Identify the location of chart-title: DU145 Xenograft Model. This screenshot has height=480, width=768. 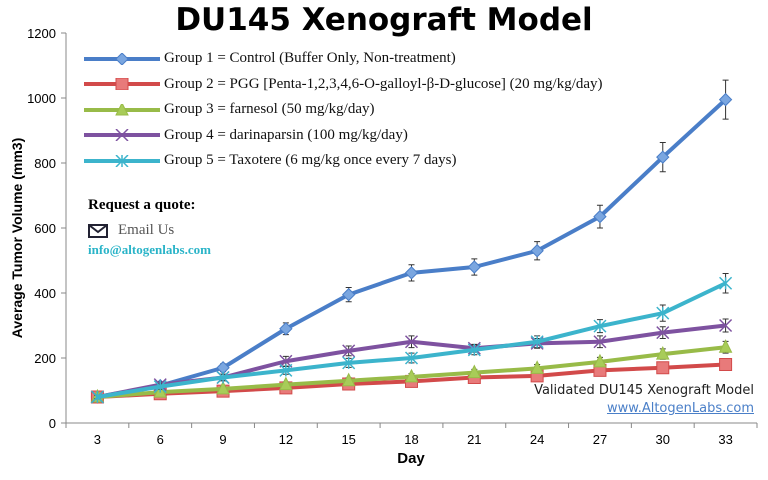
(384, 20).